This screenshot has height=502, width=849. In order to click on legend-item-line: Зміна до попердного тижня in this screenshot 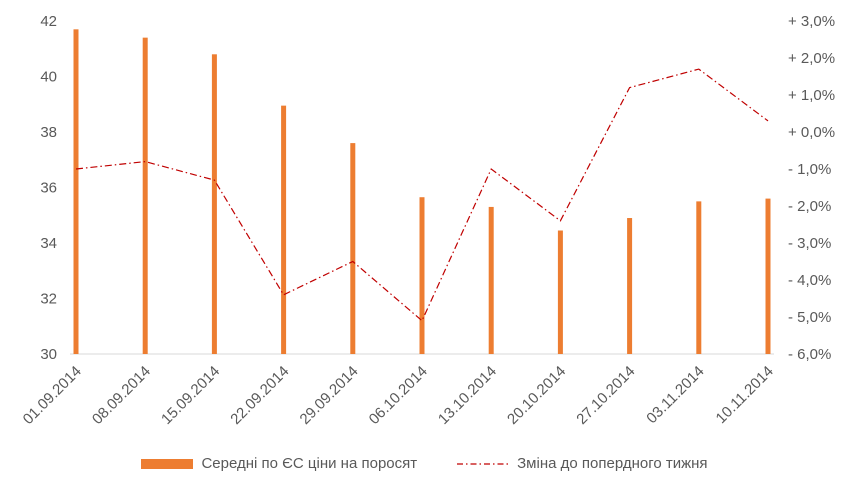, I will do `click(582, 463)`.